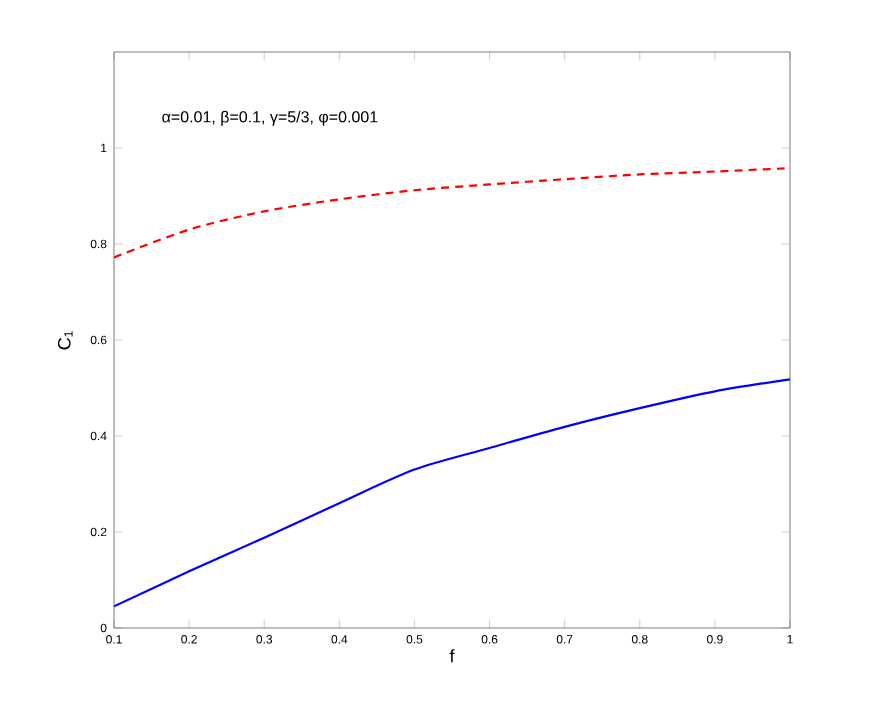 This screenshot has width=872, height=706. What do you see at coordinates (452, 656) in the screenshot?
I see `x-axis-title: f` at bounding box center [452, 656].